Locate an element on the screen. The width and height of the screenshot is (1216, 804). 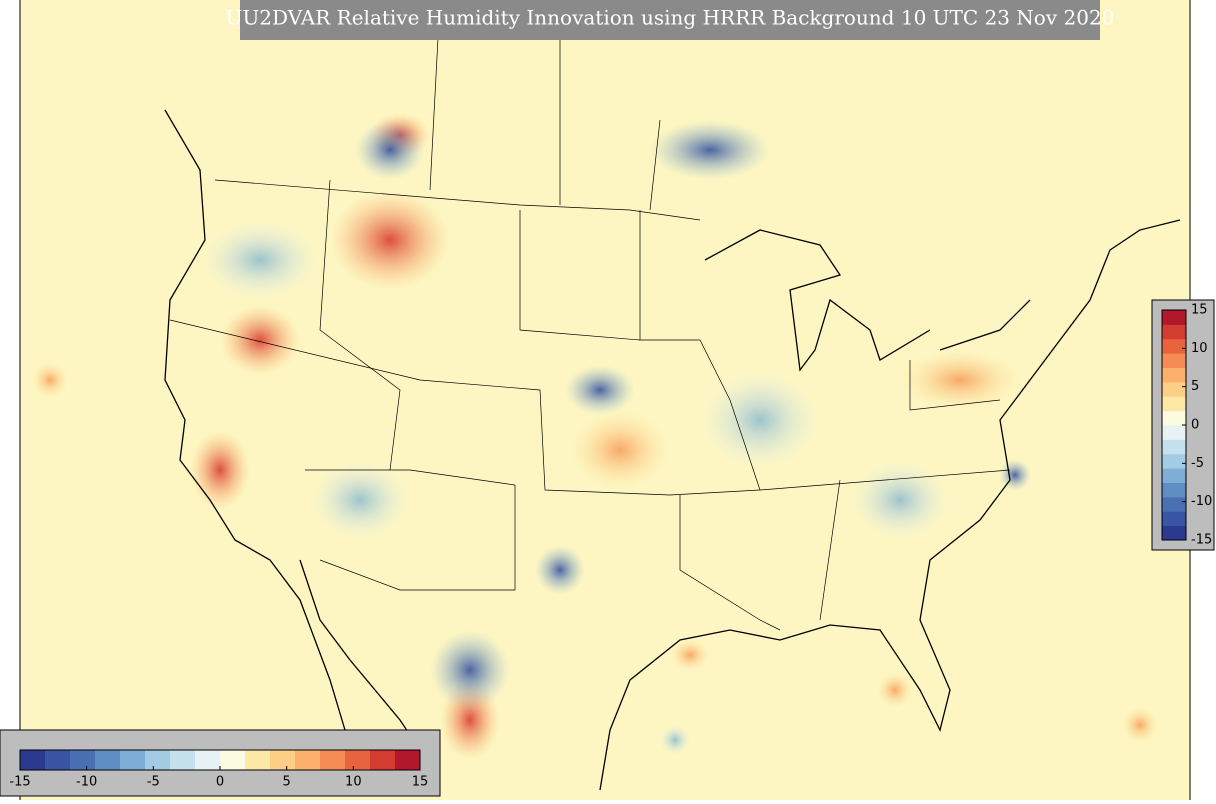
vertical-colorbar: 15 10 5 0 -5 -10 -15 is located at coordinates (1186, 425).